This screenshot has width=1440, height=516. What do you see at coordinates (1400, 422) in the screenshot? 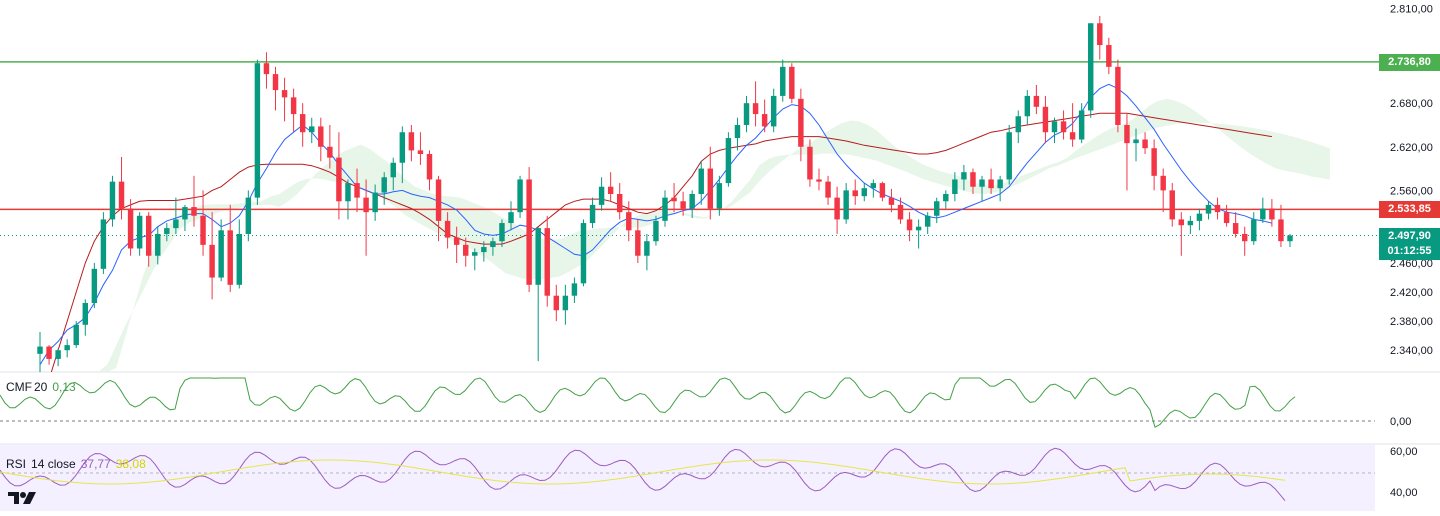
I see `cmf-axis-tick: 0,00` at bounding box center [1400, 422].